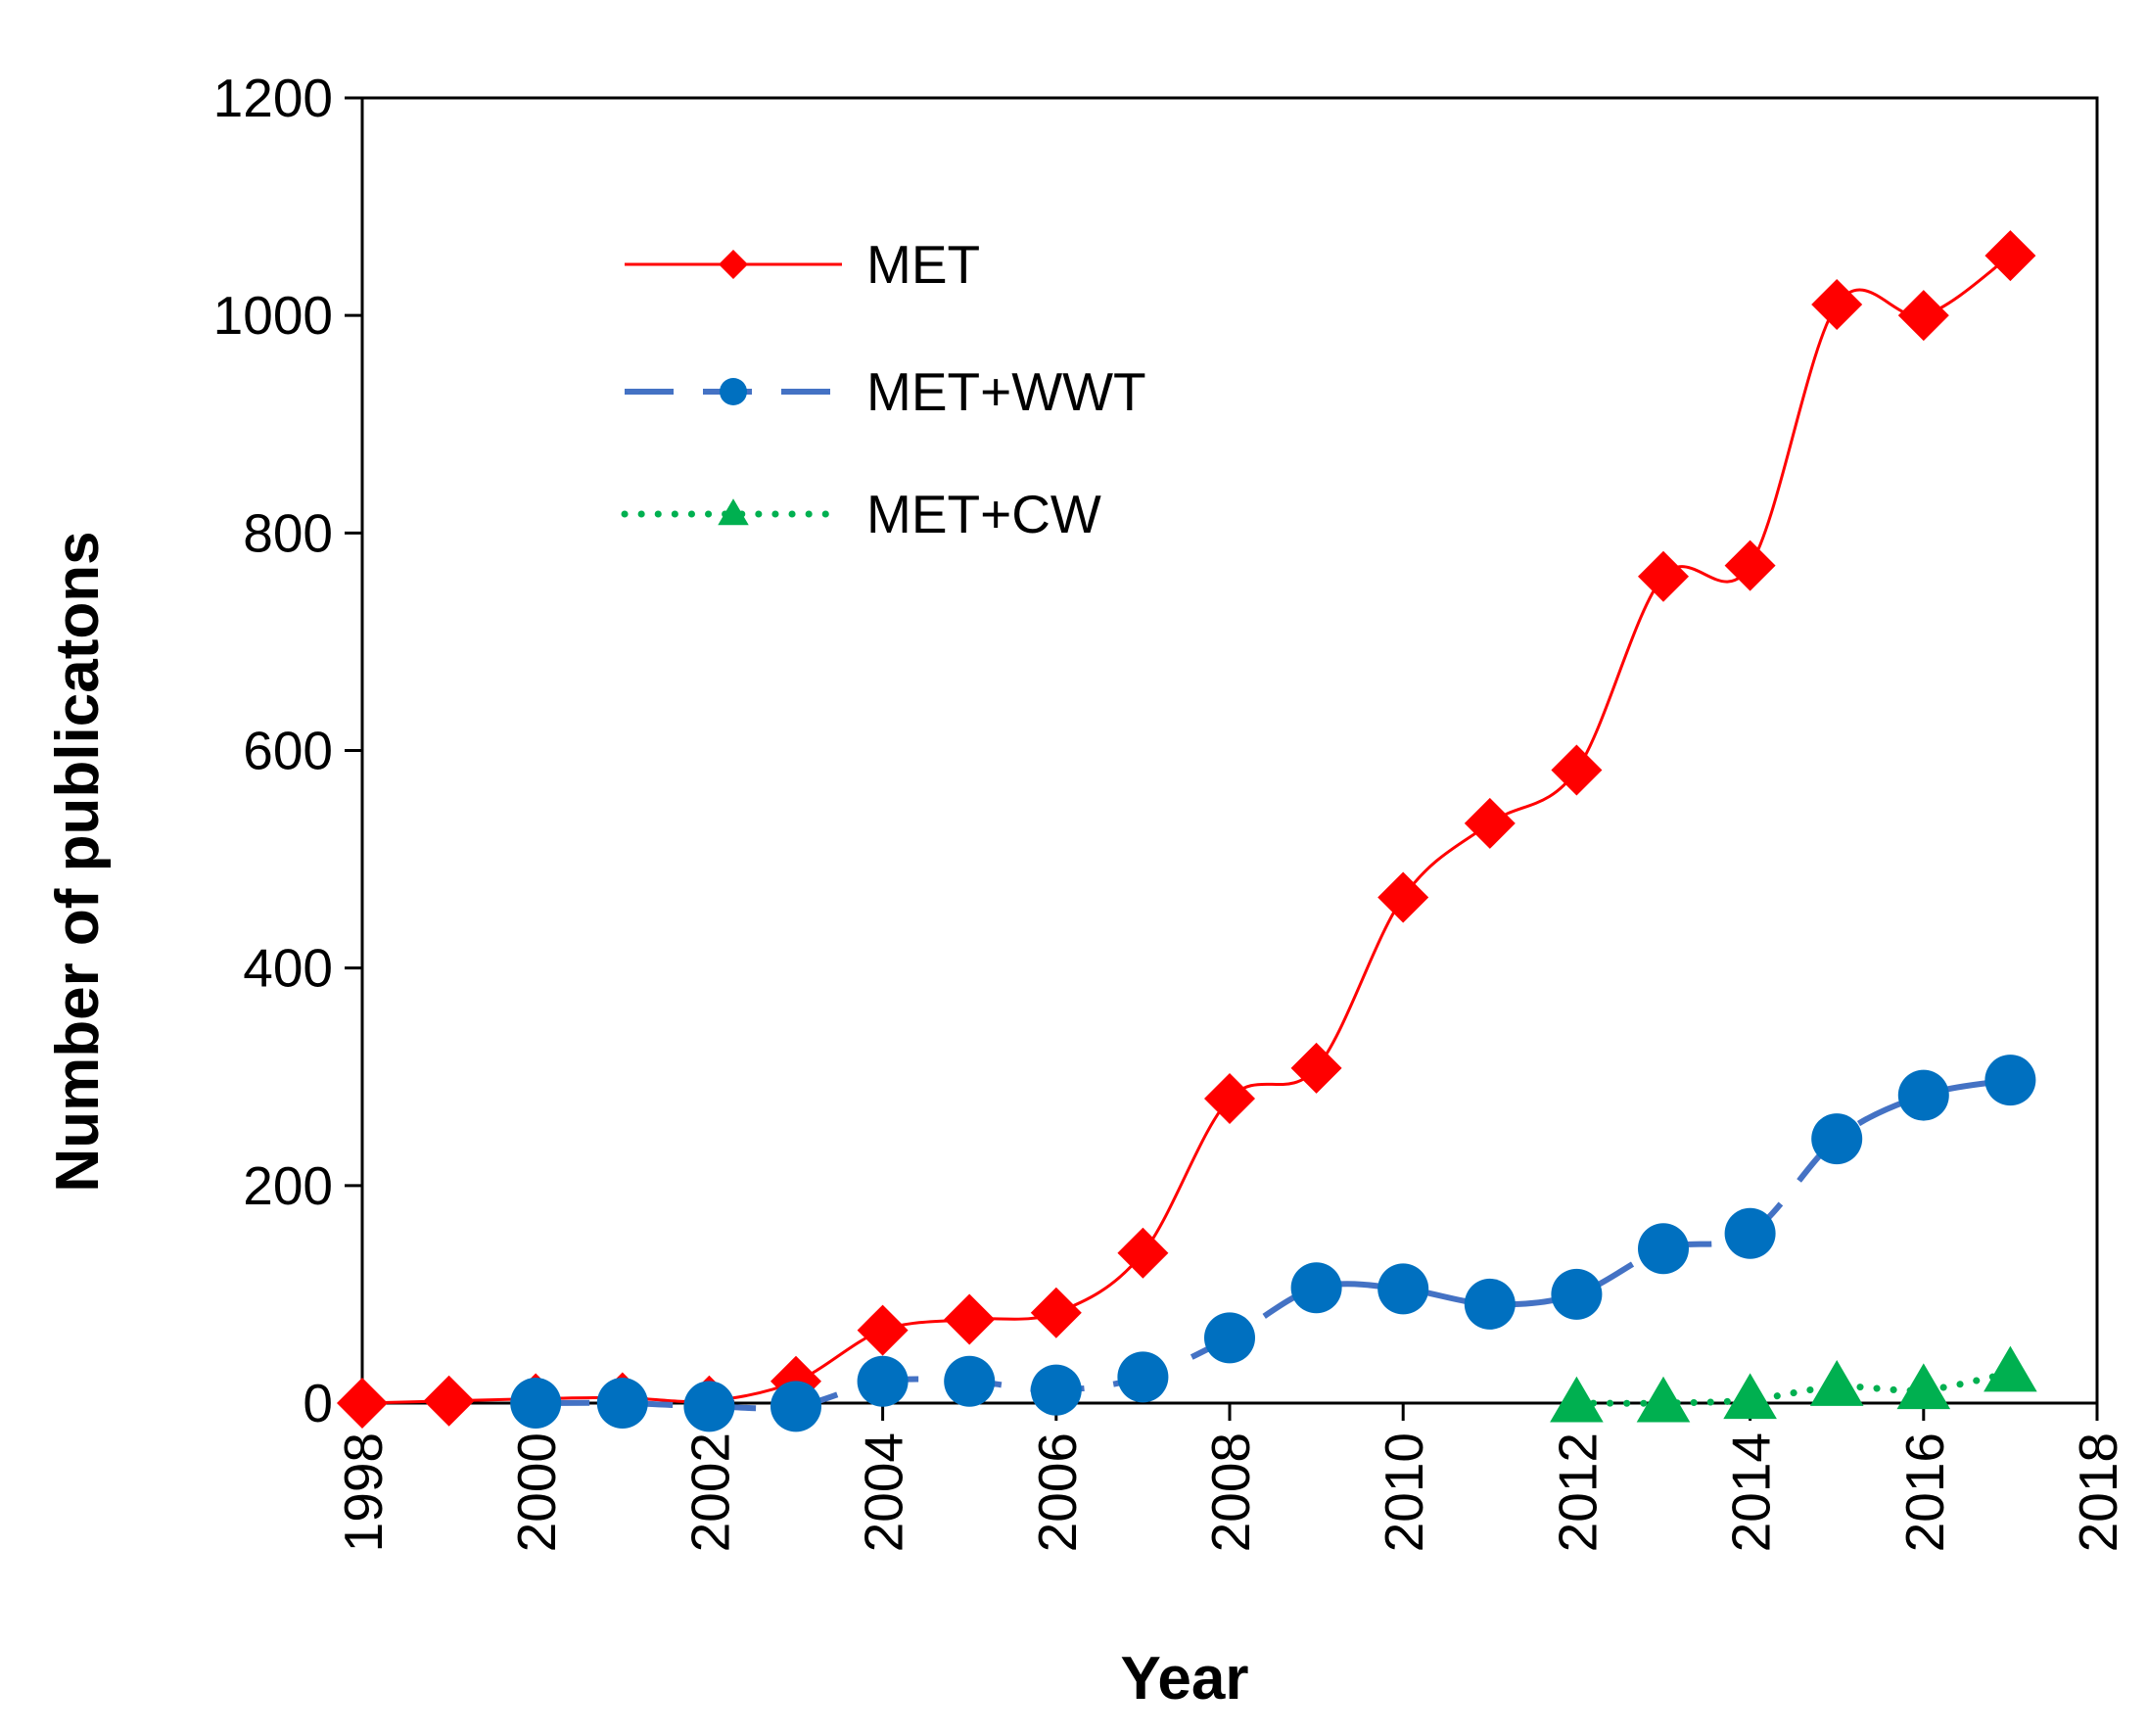 The image size is (2147, 1736). I want to click on legend-marker-met-cw, so click(733, 512).